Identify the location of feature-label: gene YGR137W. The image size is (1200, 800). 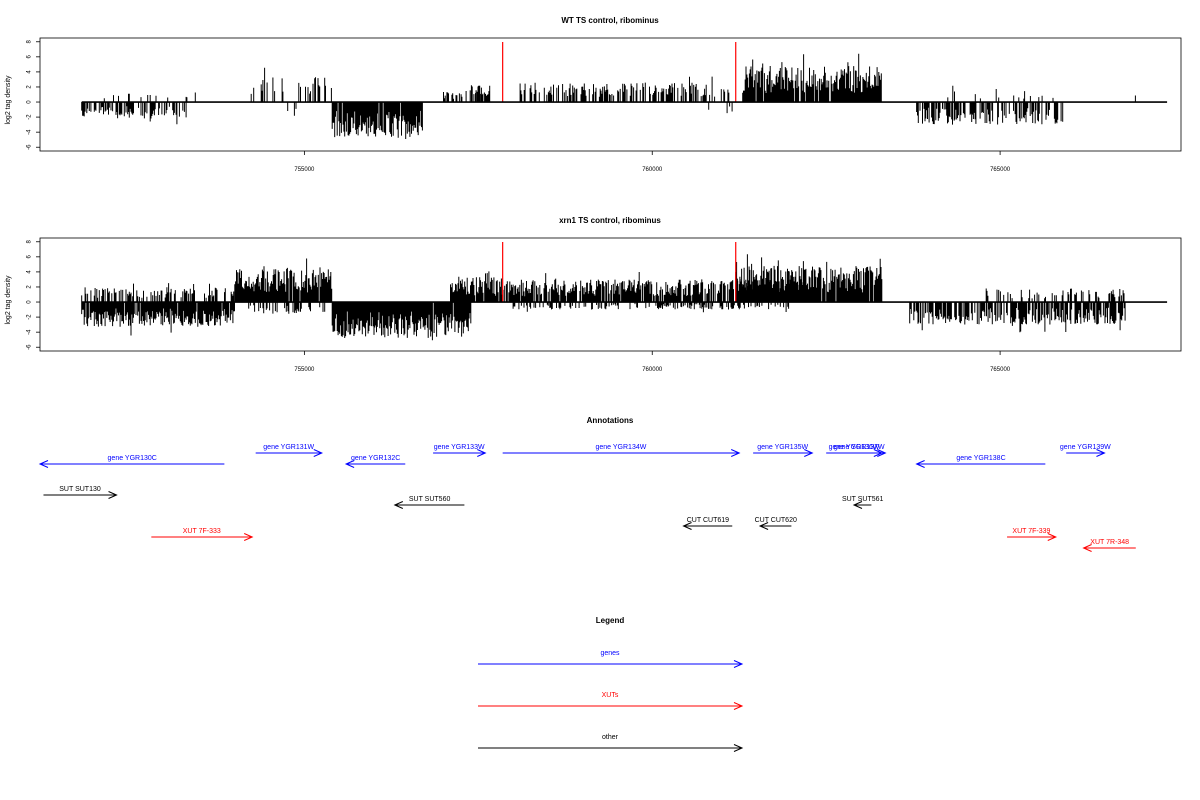
(859, 447).